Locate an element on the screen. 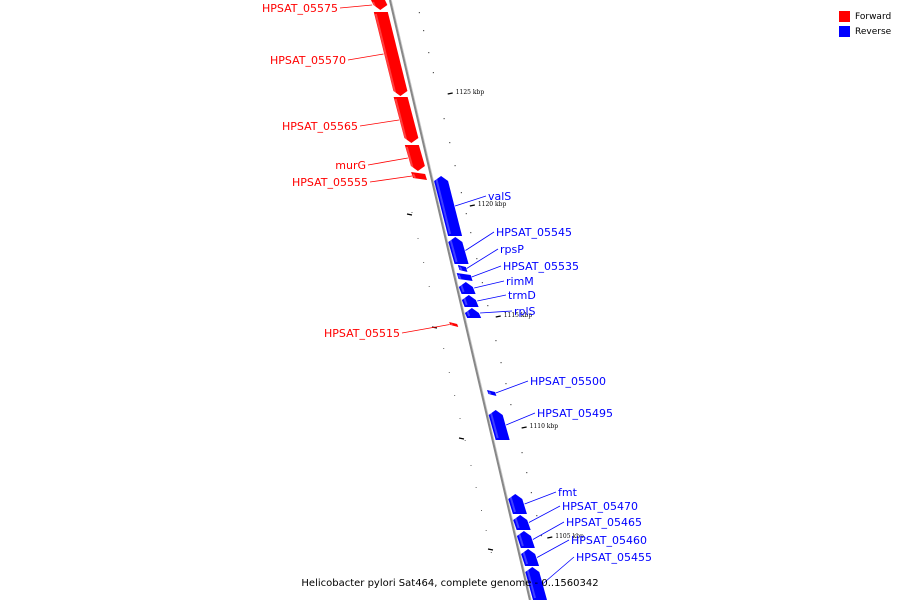  gene-label: HPSAT_05545 is located at coordinates (534, 232).